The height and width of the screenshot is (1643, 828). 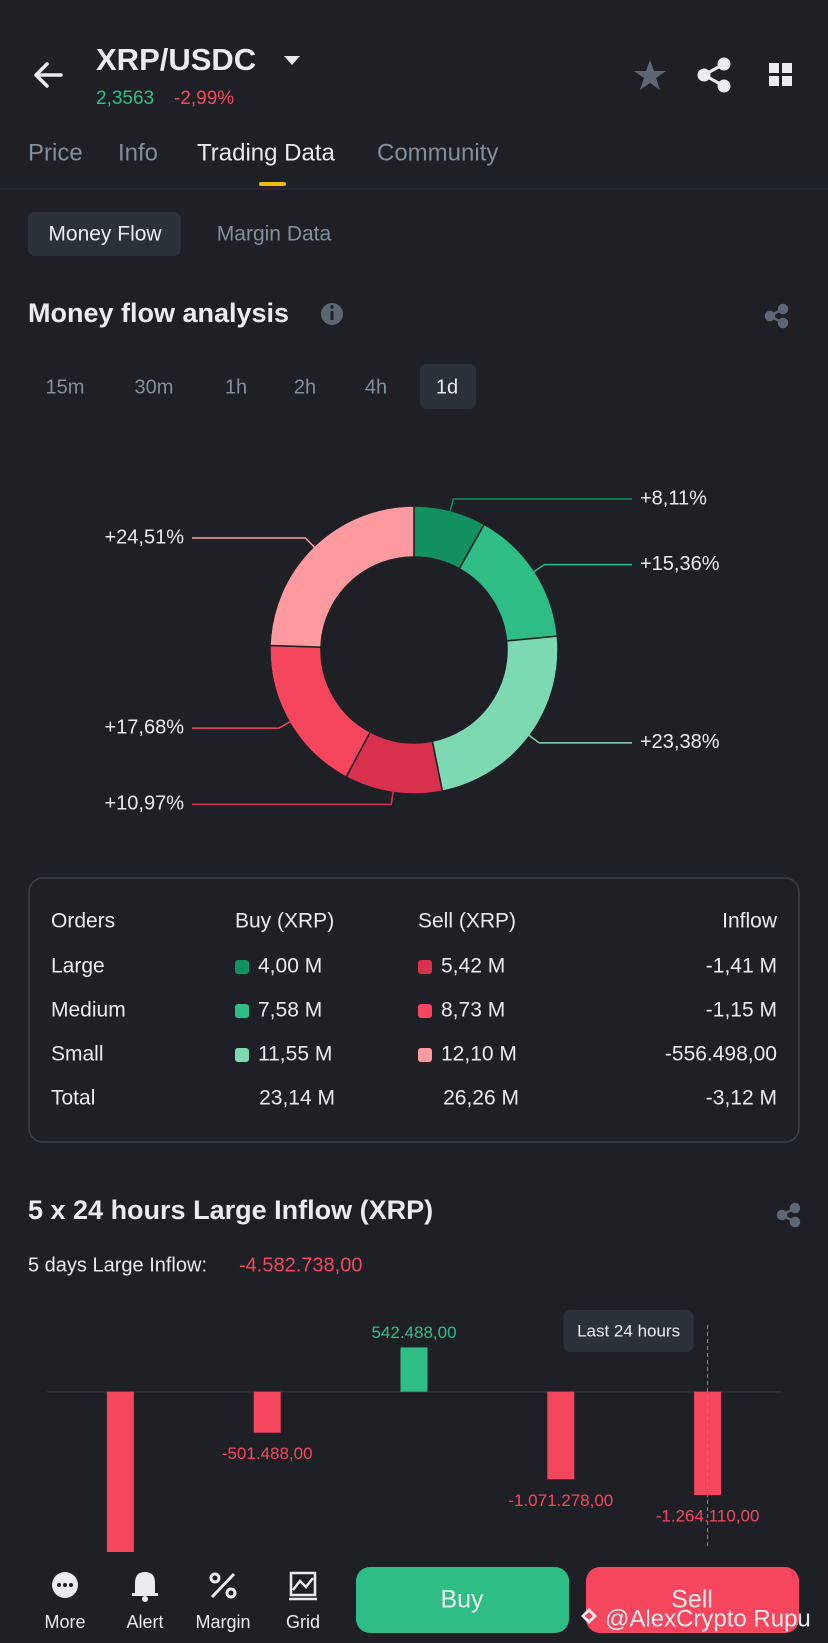 What do you see at coordinates (741, 966) in the screenshot?
I see `table-cell: -1,41 M` at bounding box center [741, 966].